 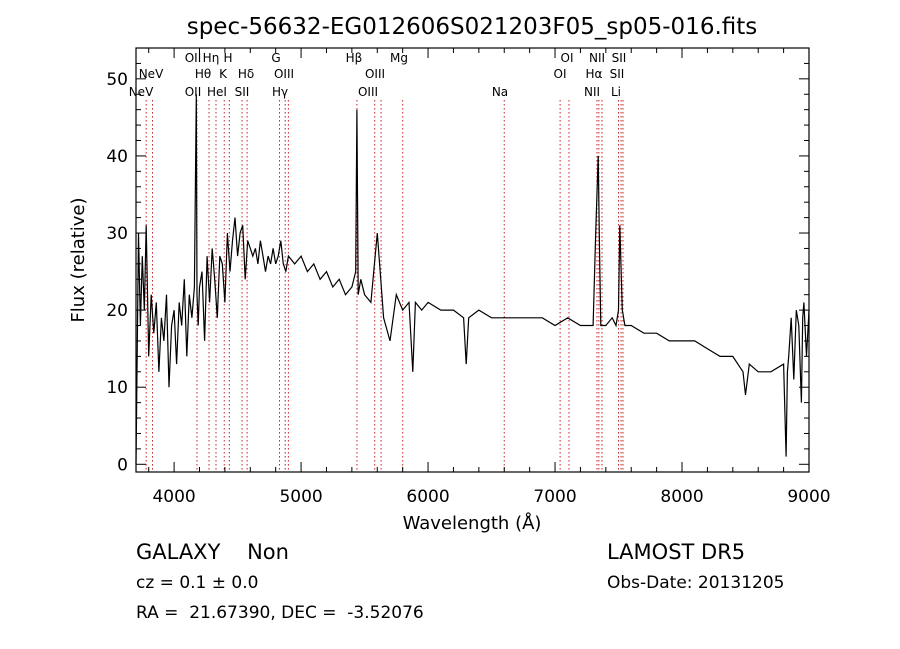 I want to click on x-axis-label: Wavelength (Å), so click(x=472, y=523).